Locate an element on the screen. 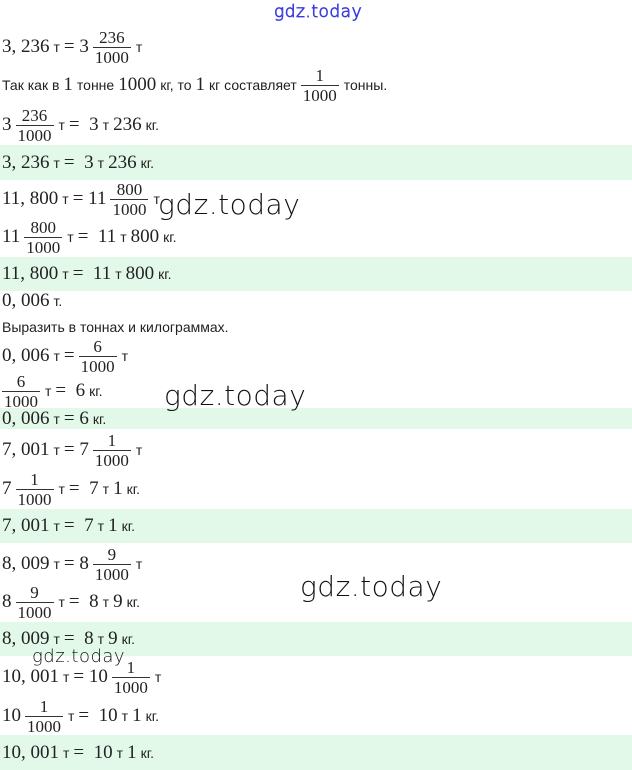  math-text: = 6 is located at coordinates (70, 390).